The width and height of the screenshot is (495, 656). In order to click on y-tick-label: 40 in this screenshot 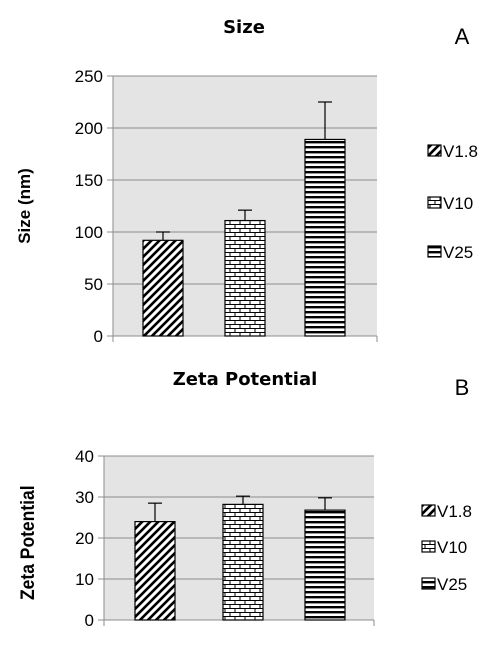, I will do `click(84, 456)`.